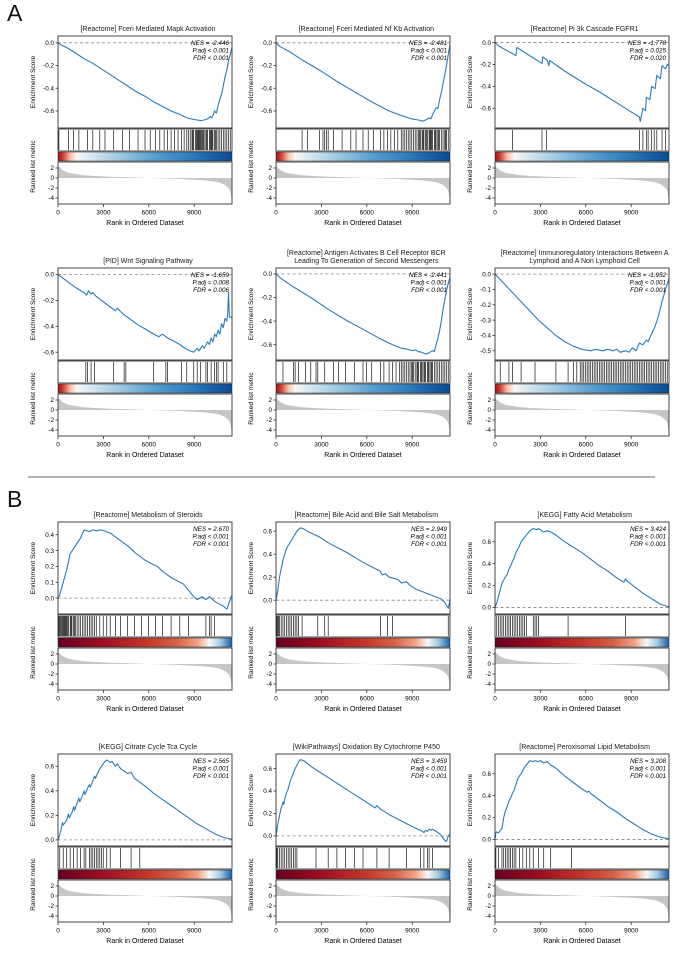  Describe the element at coordinates (266, 321) in the screenshot. I see `es-tick-label: -0.4` at that location.